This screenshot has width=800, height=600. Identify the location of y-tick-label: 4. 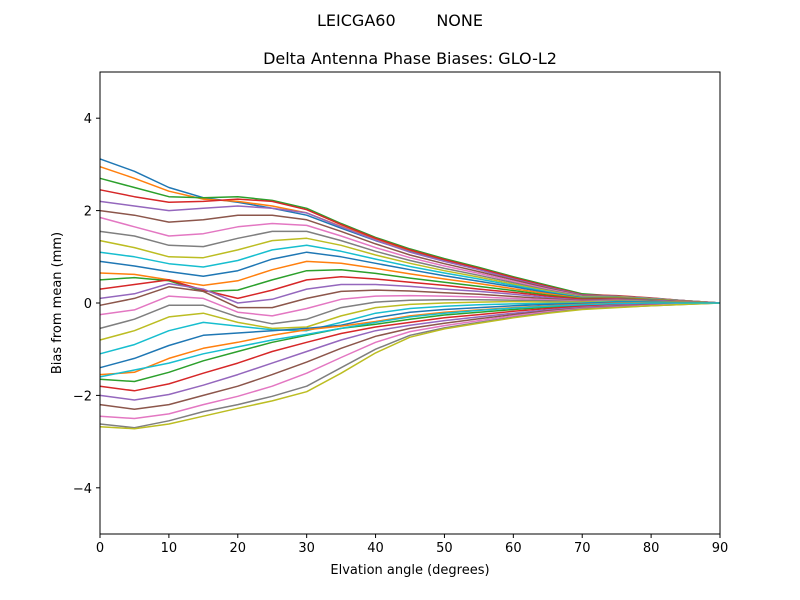
(88, 119).